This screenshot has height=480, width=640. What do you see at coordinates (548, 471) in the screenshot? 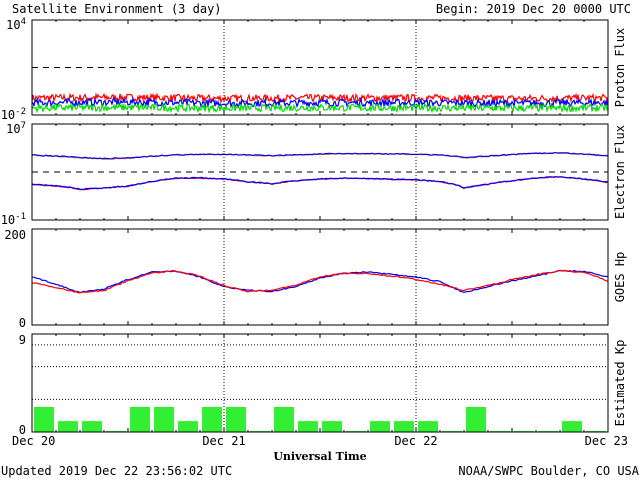
I see `credit-text: NOAA/SWPC Boulder, CO USA` at bounding box center [548, 471].